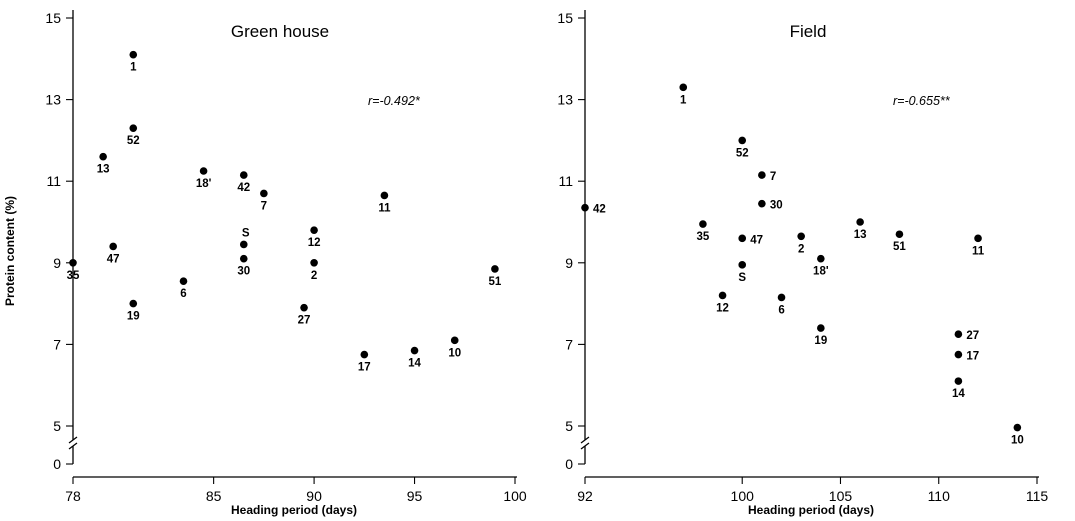 The height and width of the screenshot is (521, 1075). What do you see at coordinates (821, 272) in the screenshot?
I see `data-point-label: 18'` at bounding box center [821, 272].